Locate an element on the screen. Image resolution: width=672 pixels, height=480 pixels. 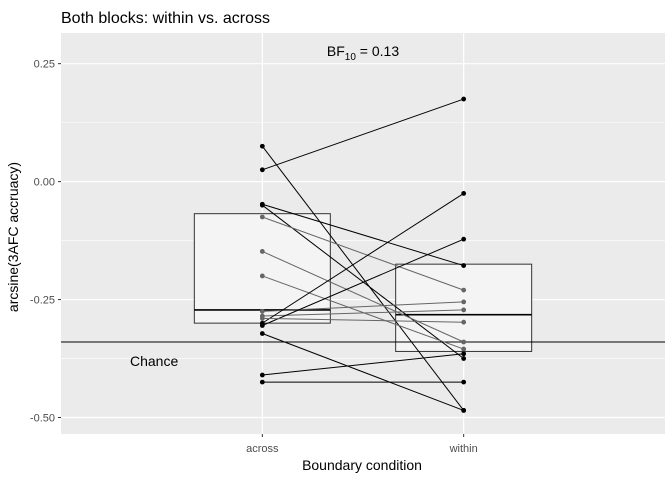
x-tick-label: within is located at coordinates (463, 449).